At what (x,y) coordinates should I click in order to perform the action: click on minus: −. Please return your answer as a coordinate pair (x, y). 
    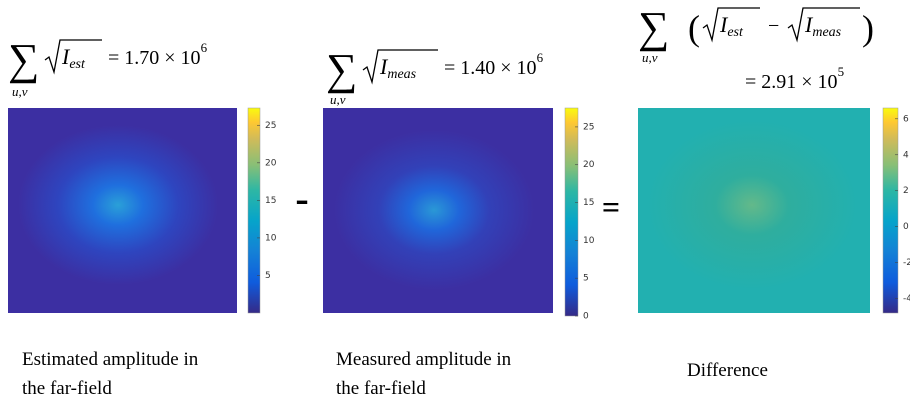
    Looking at the image, I should click on (773, 26).